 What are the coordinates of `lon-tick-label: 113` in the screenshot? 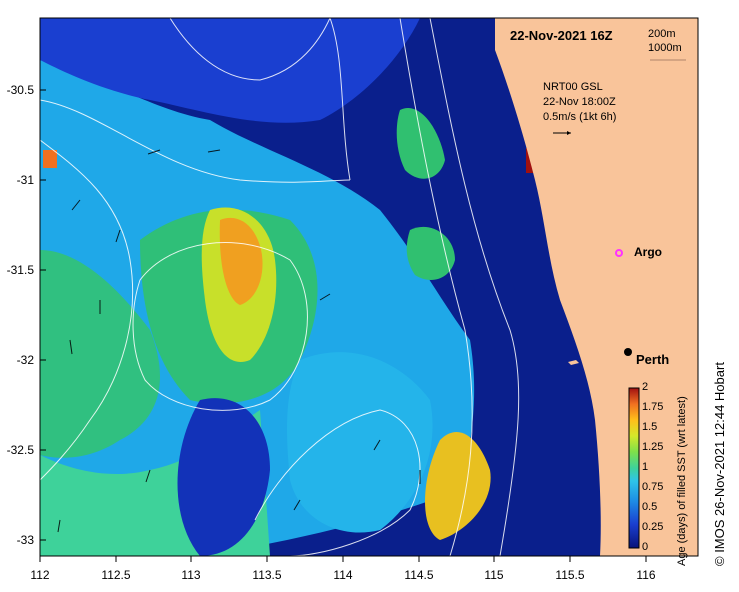 It's located at (191, 575).